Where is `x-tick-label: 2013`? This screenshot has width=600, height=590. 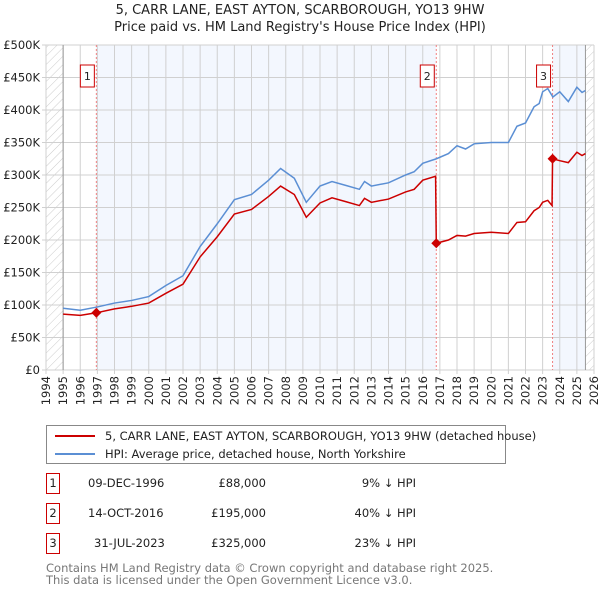 x-tick-label: 2013 is located at coordinates (371, 390).